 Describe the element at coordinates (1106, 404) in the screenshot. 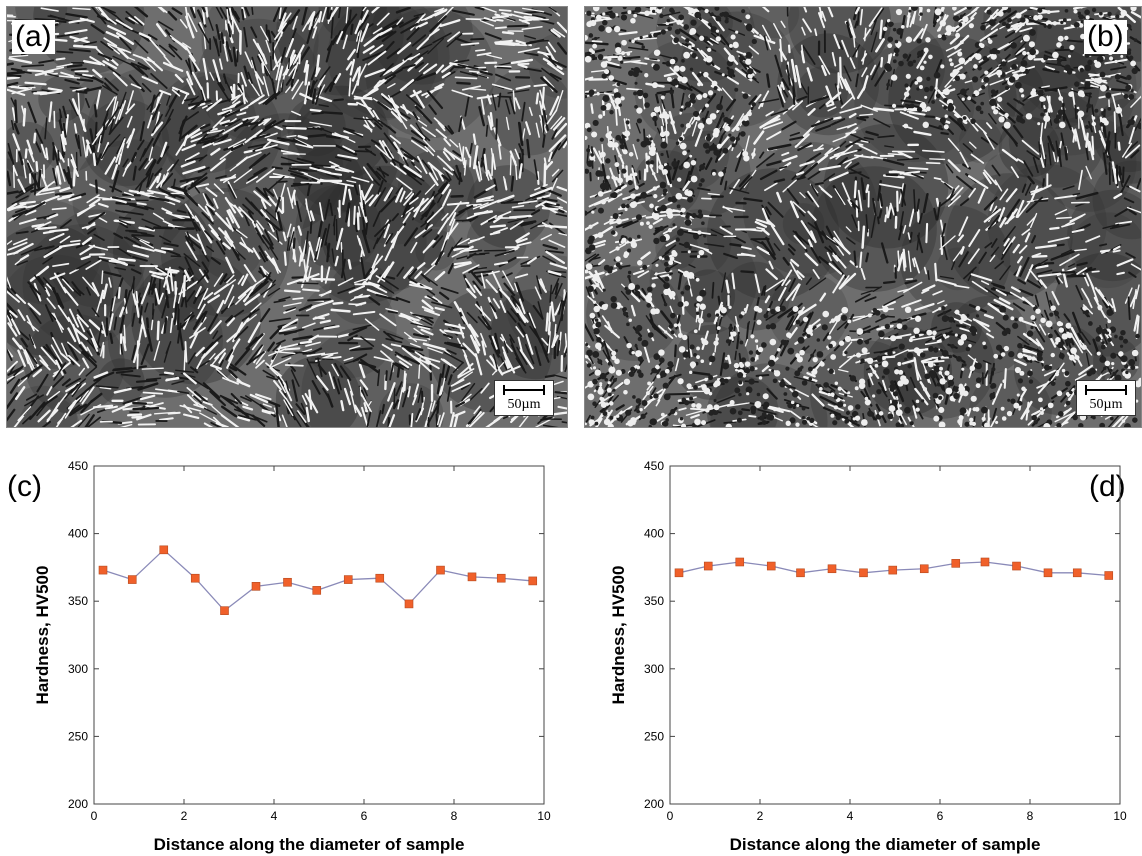

I see `scalebar-b-label: 50µm` at that location.